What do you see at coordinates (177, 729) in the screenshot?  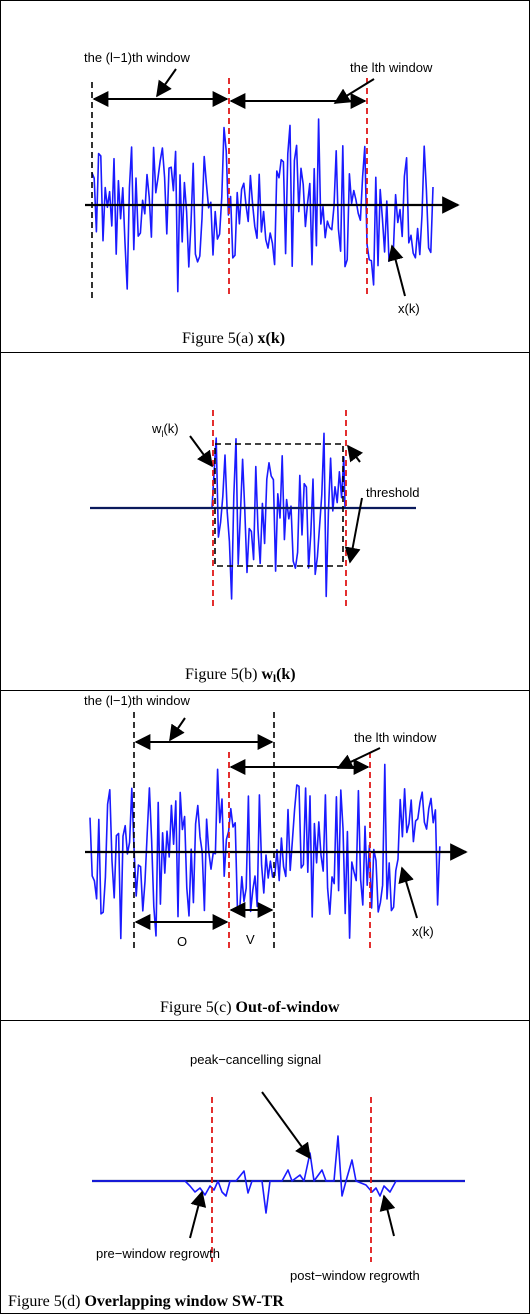 I see `prev-window-pointer-c` at bounding box center [177, 729].